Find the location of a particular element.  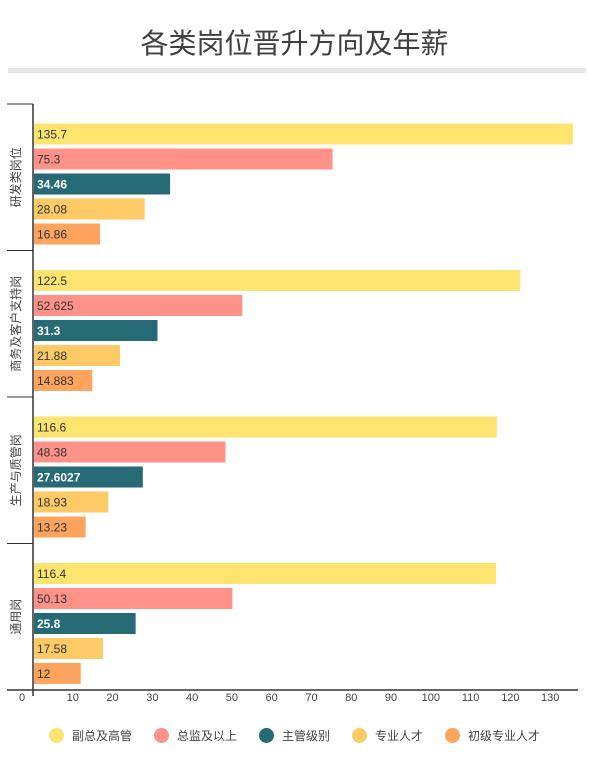

legend-item: 主管级别 is located at coordinates (294, 735).